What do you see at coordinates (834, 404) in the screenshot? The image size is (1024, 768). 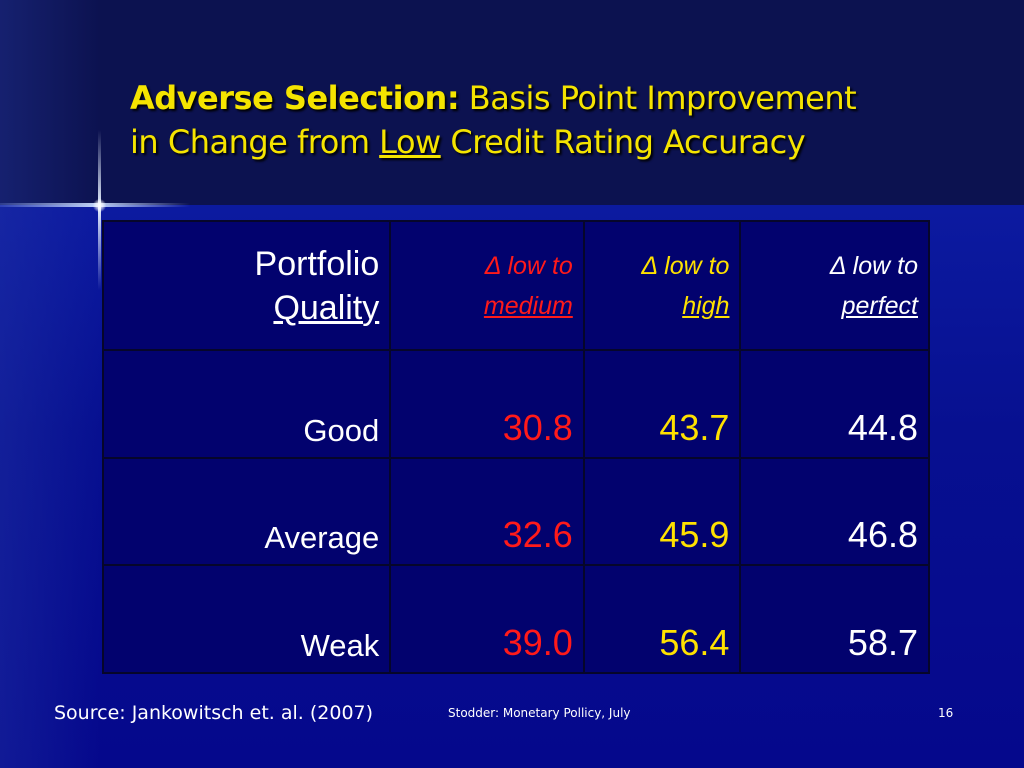 I see `value-good-perfect: 44.8` at bounding box center [834, 404].